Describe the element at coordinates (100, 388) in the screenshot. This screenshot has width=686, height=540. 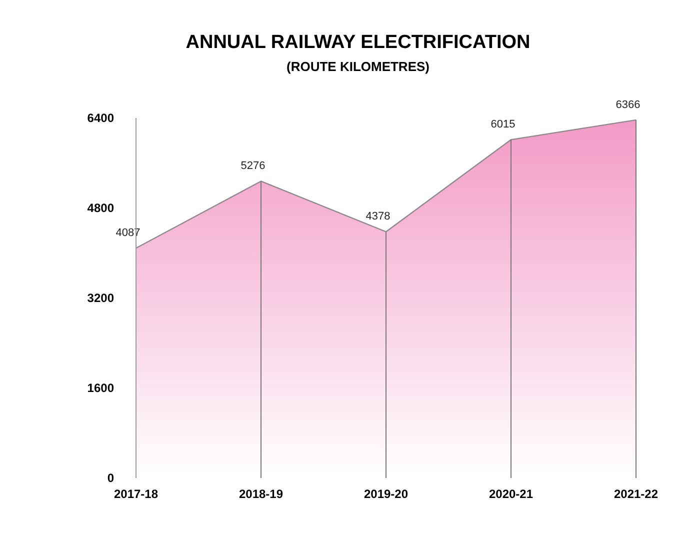
I see `y-tick-label: 1600` at that location.